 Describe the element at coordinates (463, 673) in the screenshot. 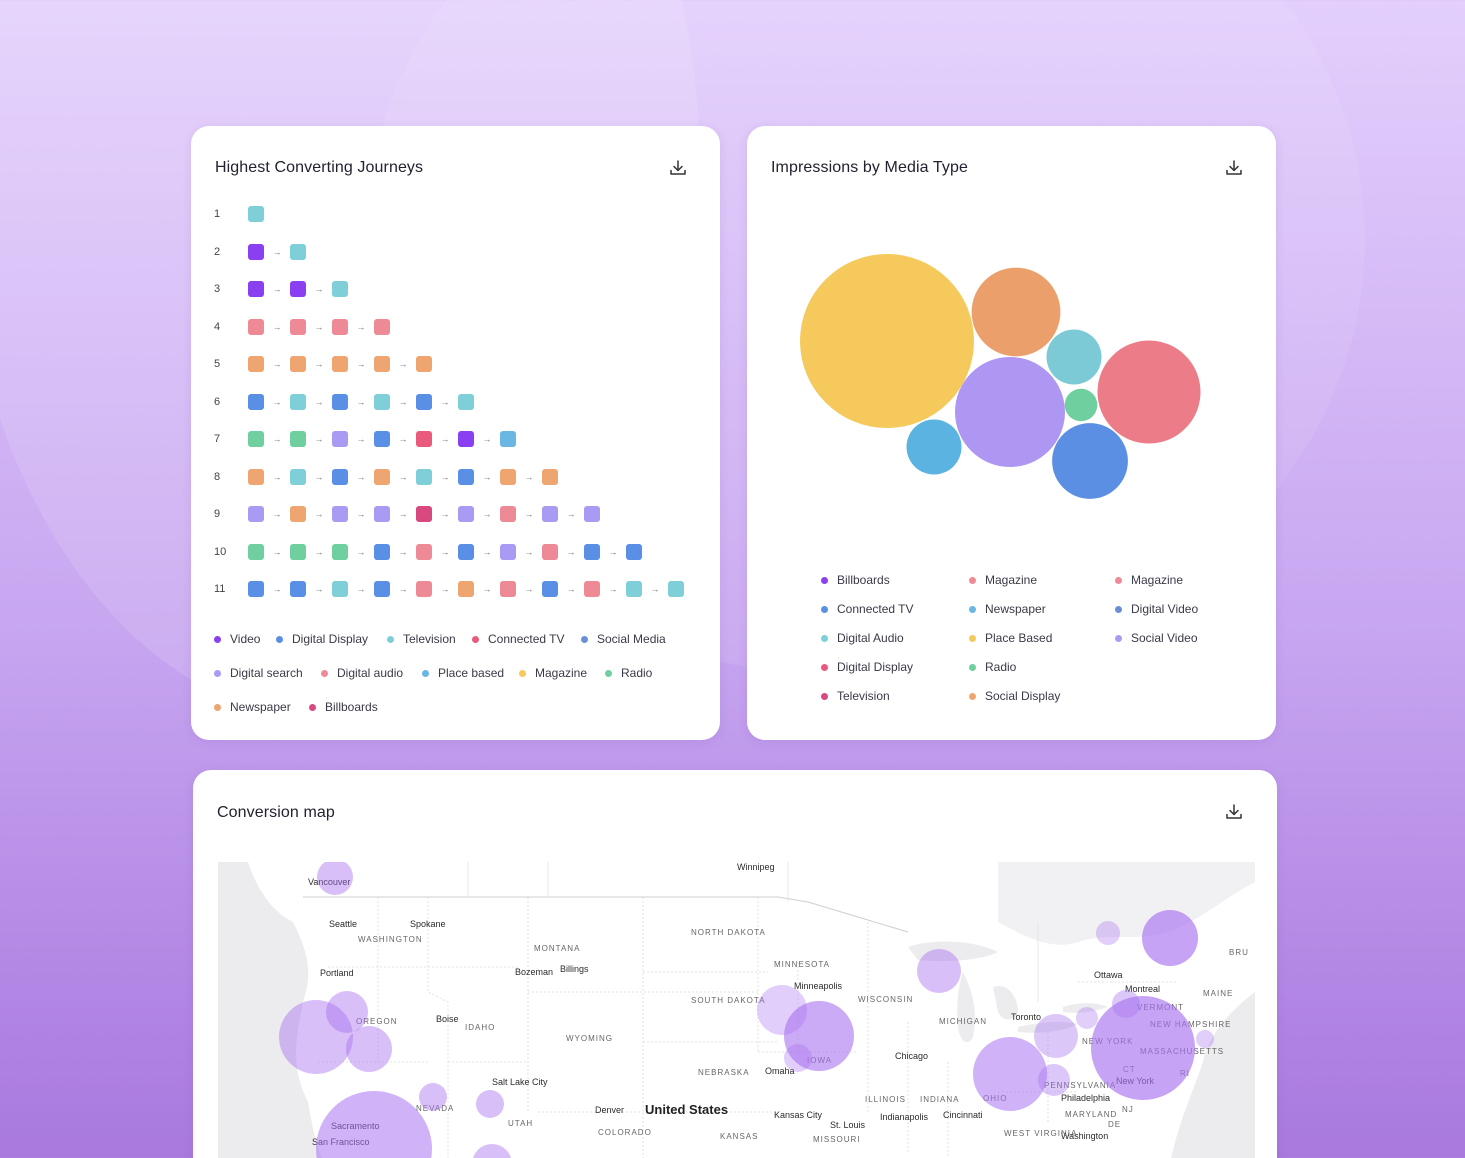

I see `legend-item: Place based` at that location.